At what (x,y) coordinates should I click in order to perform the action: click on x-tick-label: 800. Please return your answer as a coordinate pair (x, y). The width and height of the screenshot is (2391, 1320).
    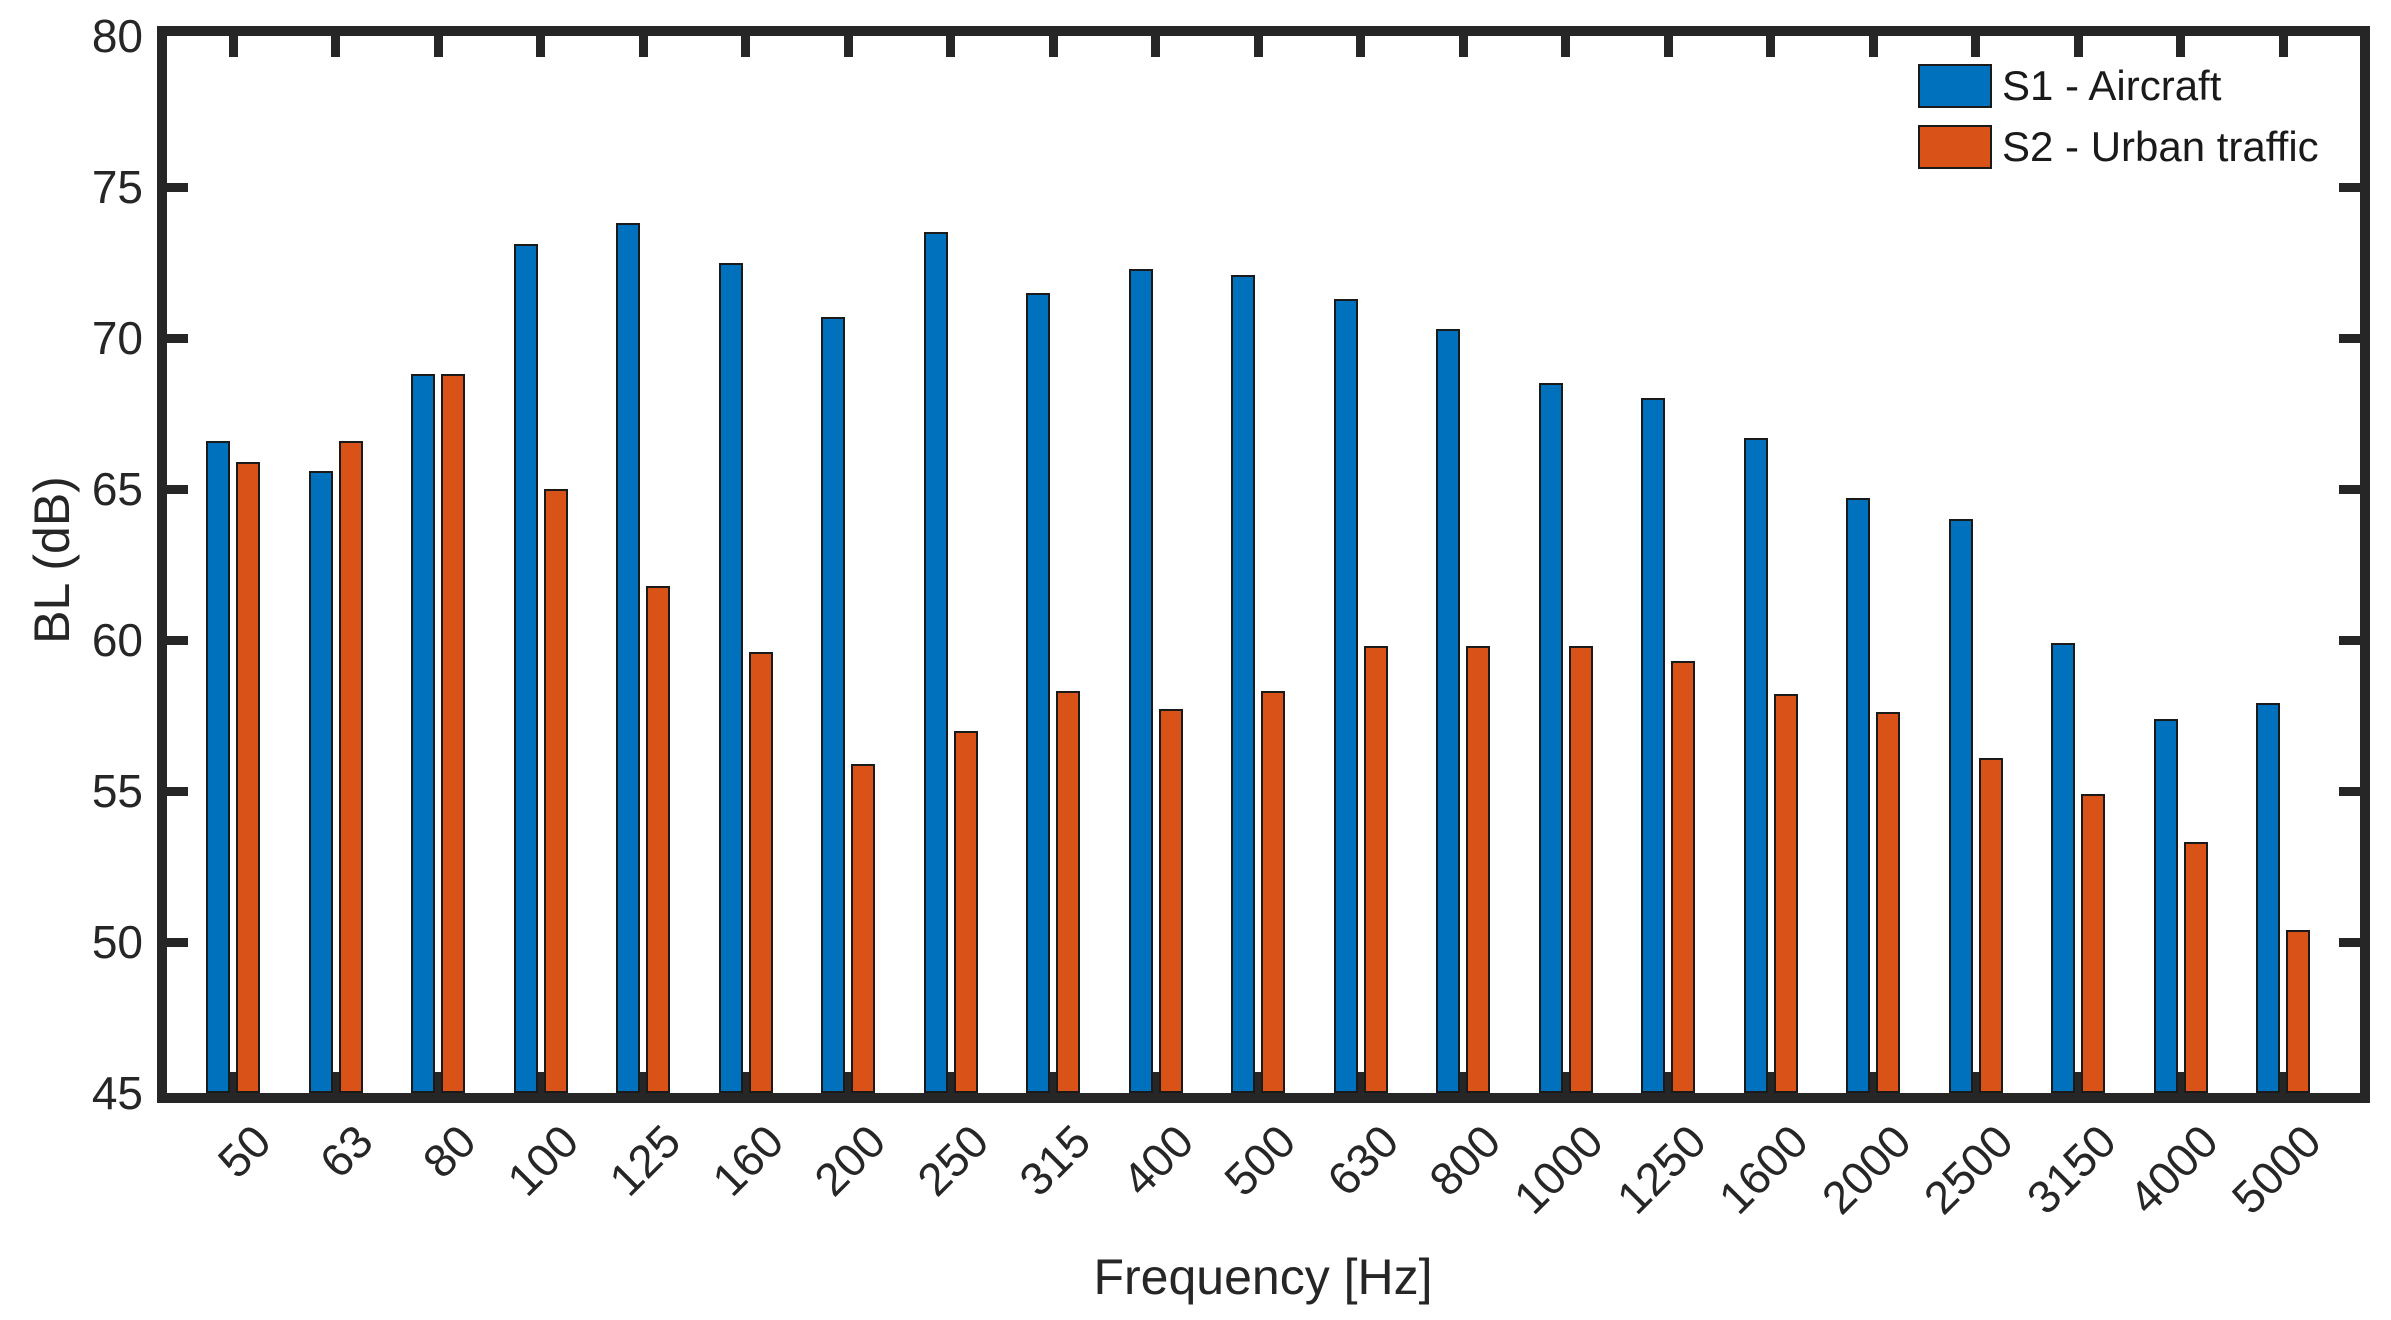
    Looking at the image, I should click on (1465, 1160).